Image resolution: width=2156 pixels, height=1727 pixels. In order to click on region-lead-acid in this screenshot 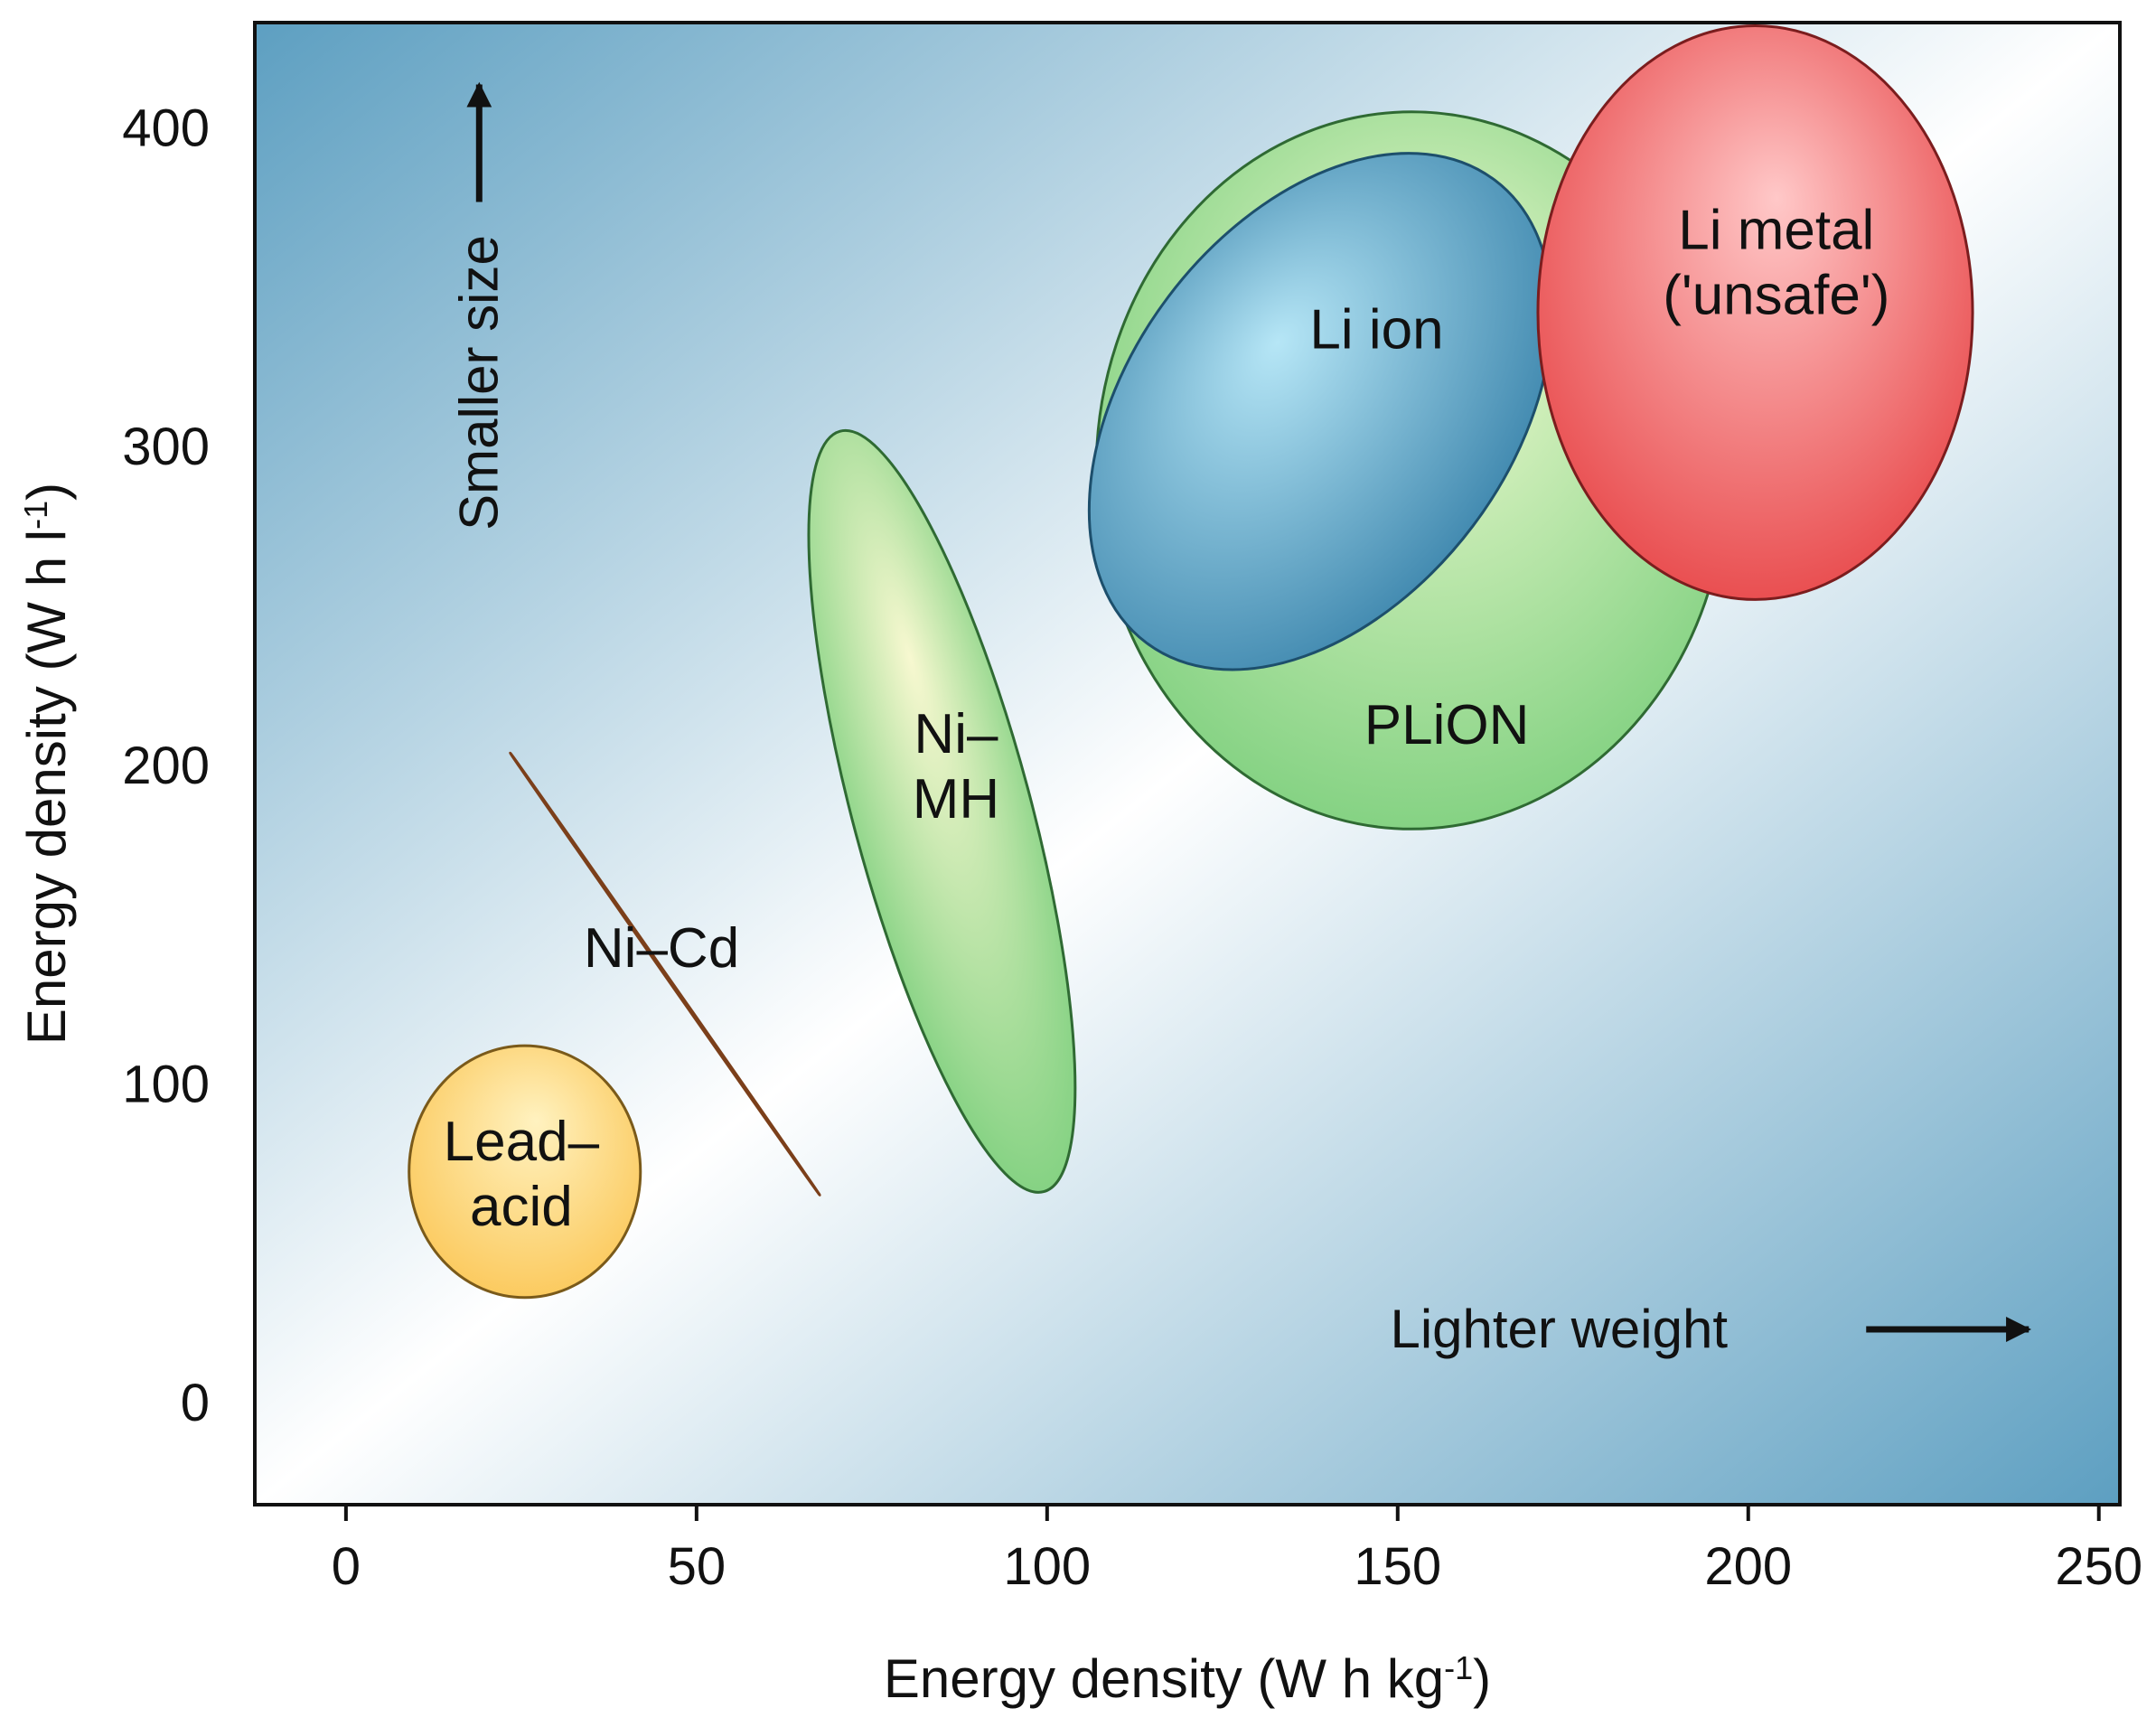, I will do `click(525, 1172)`.